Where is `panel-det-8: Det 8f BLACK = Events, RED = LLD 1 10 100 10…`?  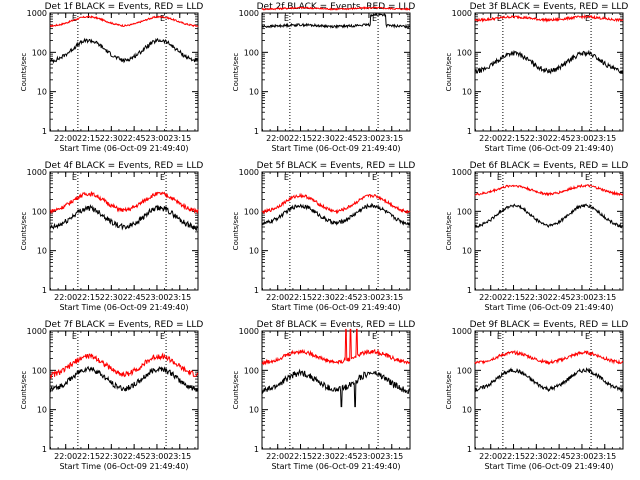
panel-det-8: Det 8f BLACK = Events, RED = LLD 1 10 100 10… is located at coordinates (323, 395).